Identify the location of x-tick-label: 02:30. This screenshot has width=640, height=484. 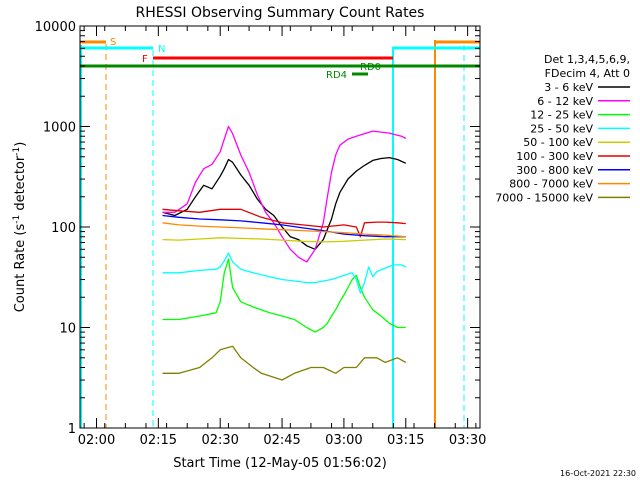
(219, 440).